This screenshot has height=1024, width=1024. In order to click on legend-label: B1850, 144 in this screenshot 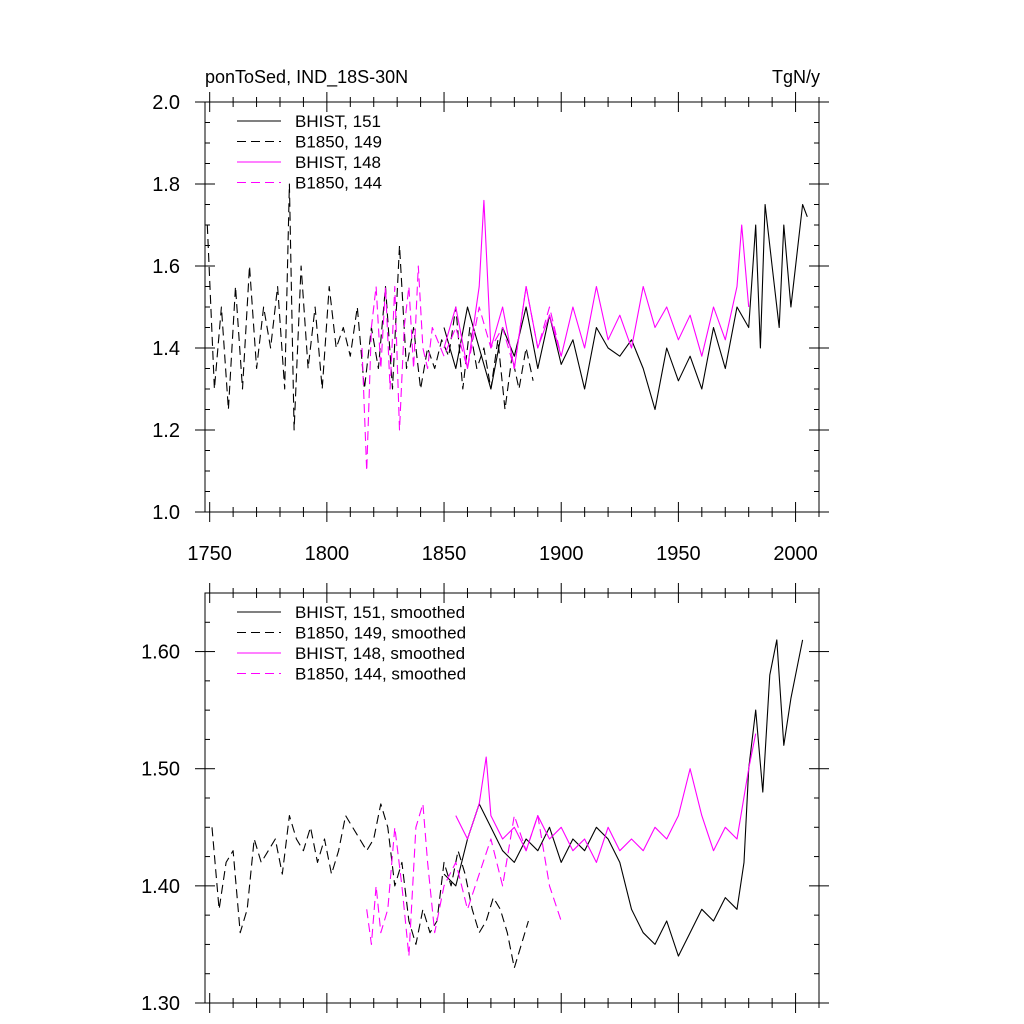, I will do `click(338, 183)`.